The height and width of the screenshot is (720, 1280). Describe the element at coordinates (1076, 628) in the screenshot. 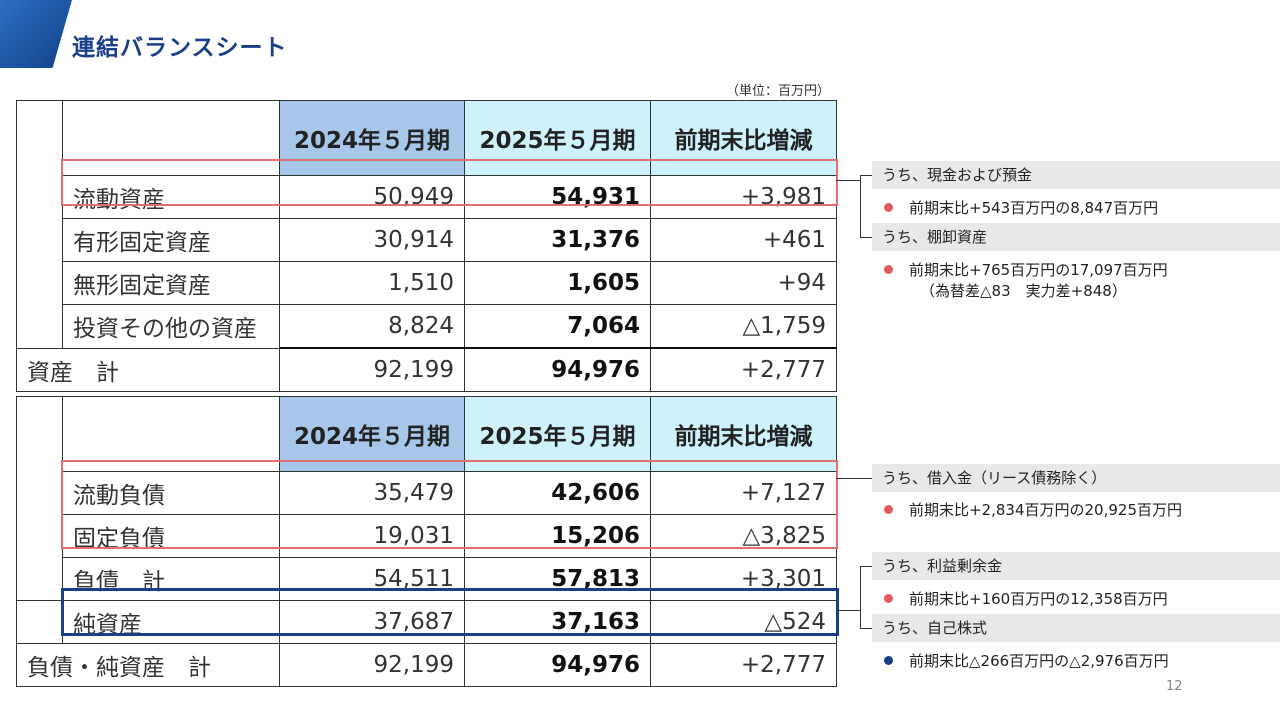

I see `note-treasury-heading: うち、自己株式` at that location.